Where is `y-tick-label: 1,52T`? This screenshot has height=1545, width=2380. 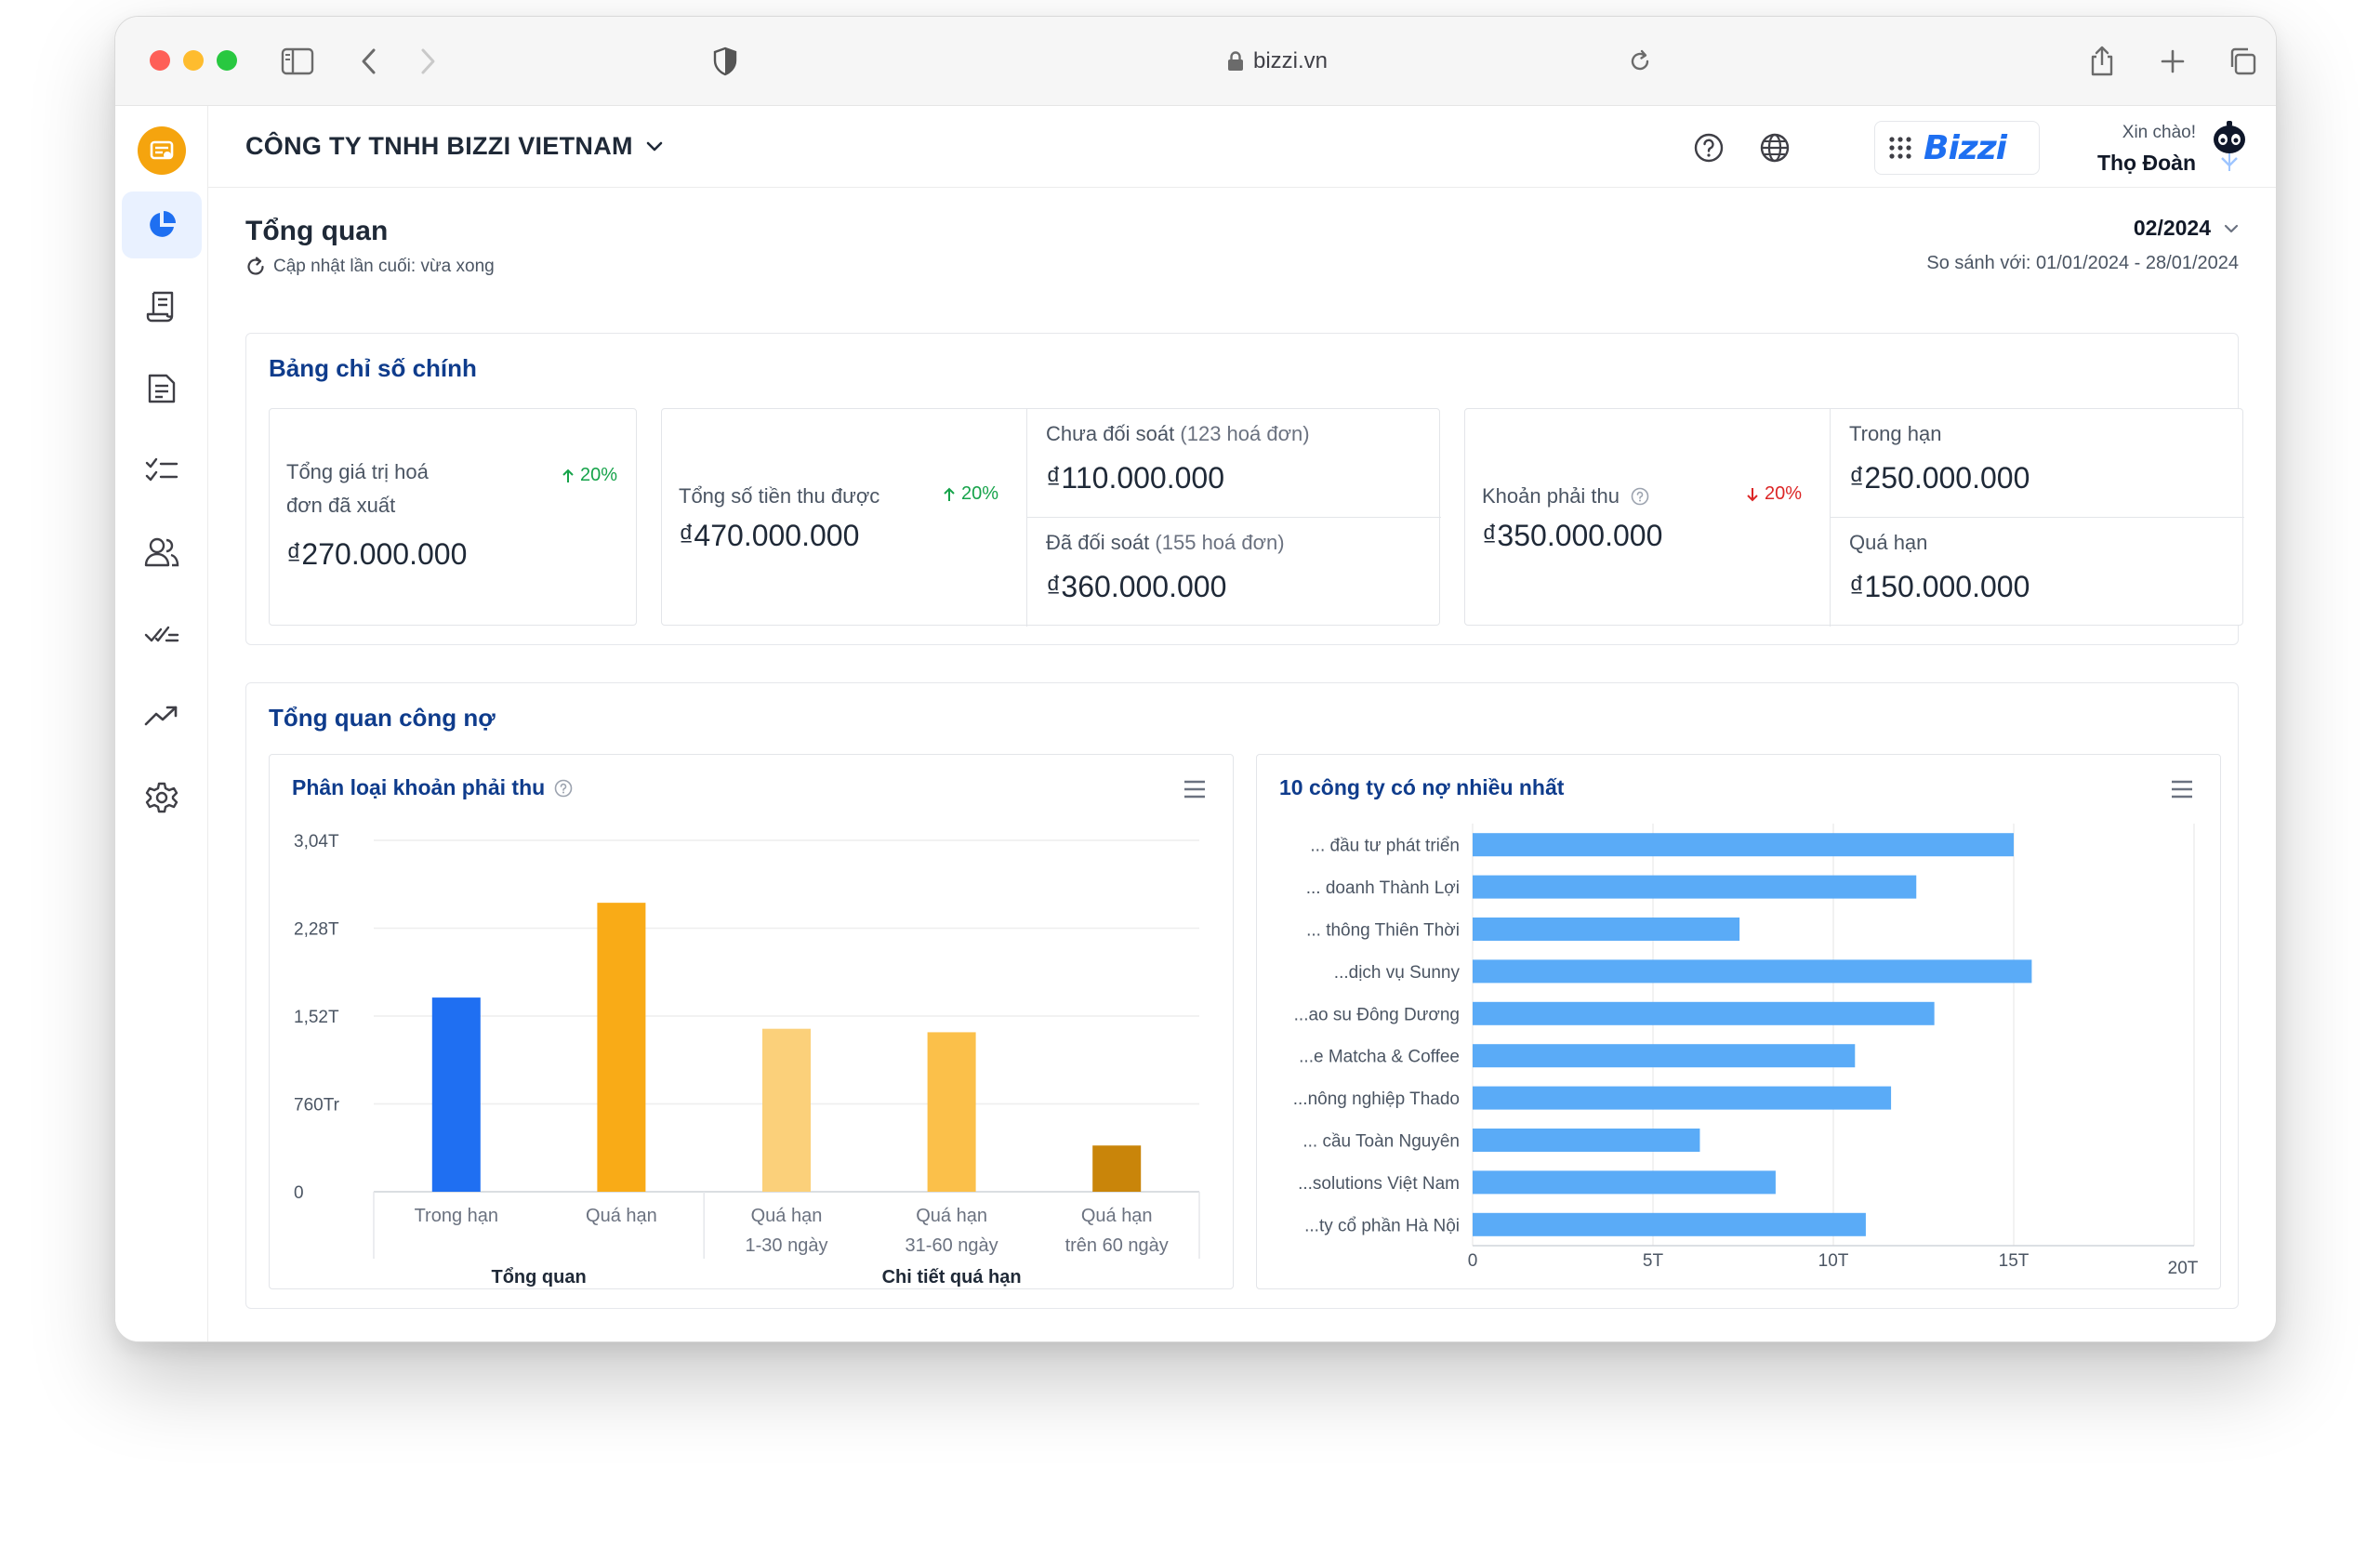
y-tick-label: 1,52T is located at coordinates (316, 1017).